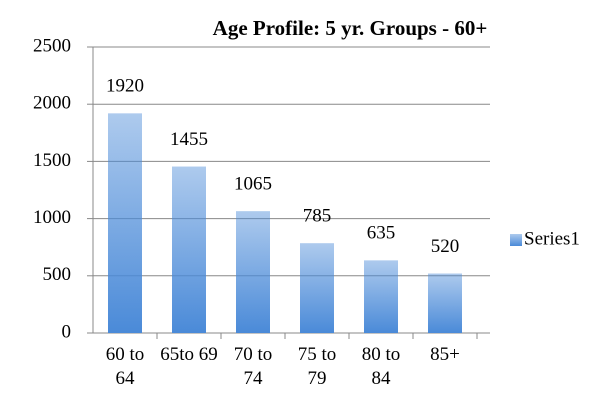 This screenshot has width=615, height=409. Describe the element at coordinates (317, 366) in the screenshot. I see `x-tick-label: 75 to 79` at that location.